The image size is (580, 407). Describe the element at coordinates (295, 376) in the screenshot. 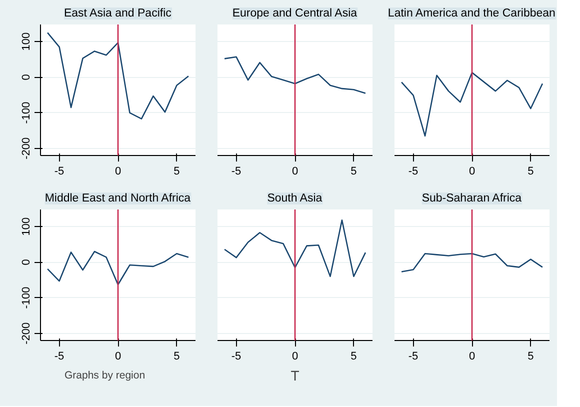

I see `x-axis-title: T` at that location.